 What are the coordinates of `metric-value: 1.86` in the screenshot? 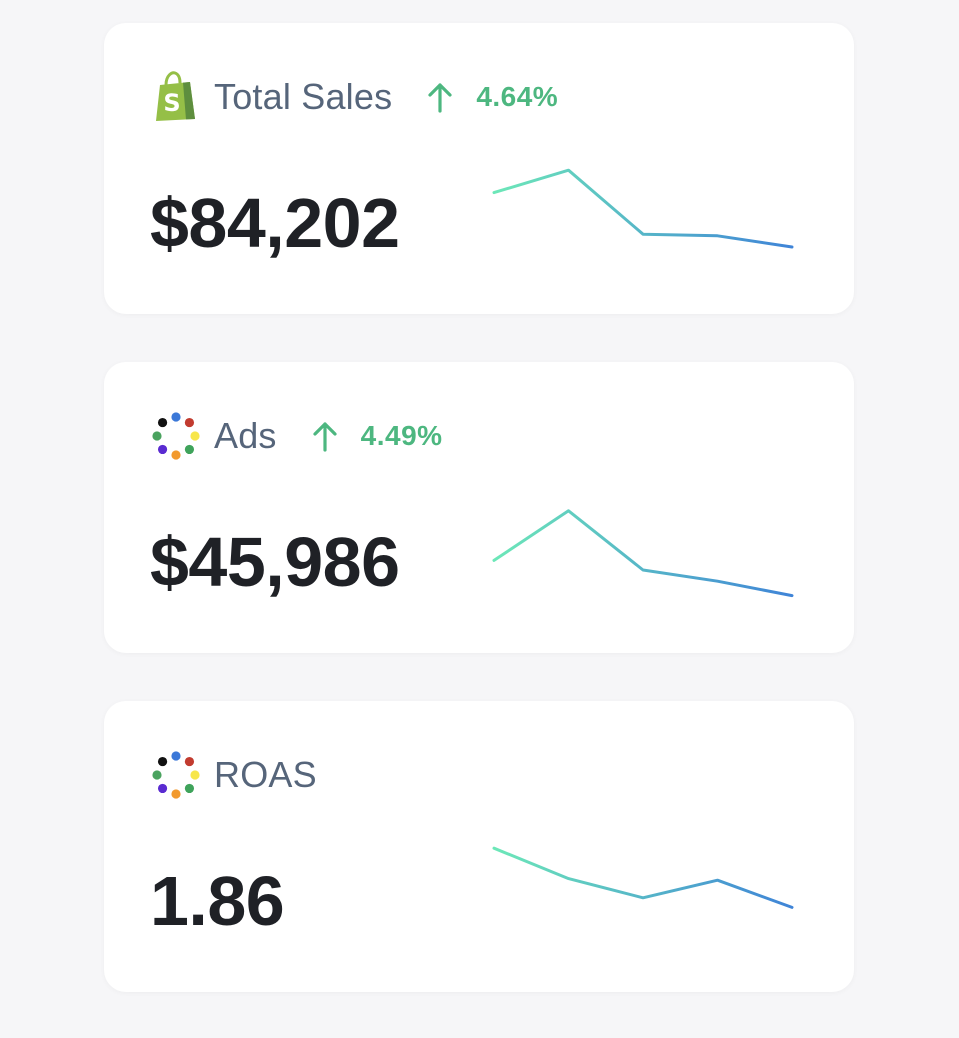 It's located at (217, 901).